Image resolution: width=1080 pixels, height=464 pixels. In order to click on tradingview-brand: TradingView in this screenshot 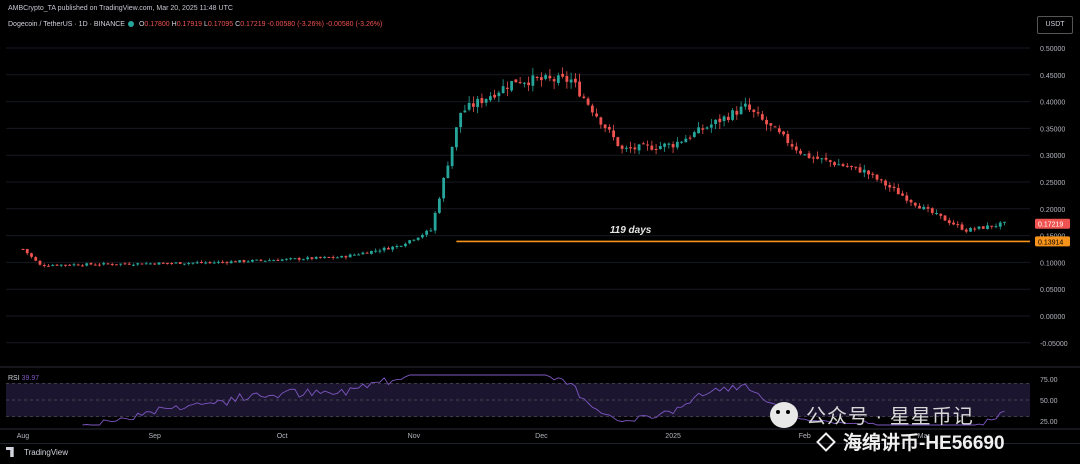, I will do `click(37, 452)`.